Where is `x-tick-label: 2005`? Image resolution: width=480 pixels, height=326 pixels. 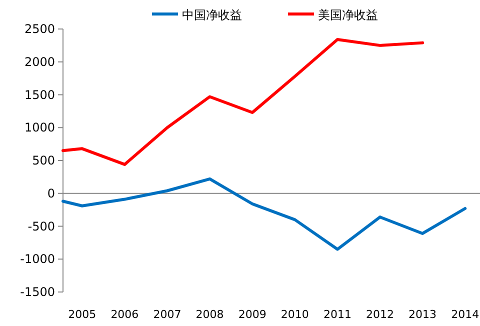
x-tick-label: 2005 is located at coordinates (82, 314).